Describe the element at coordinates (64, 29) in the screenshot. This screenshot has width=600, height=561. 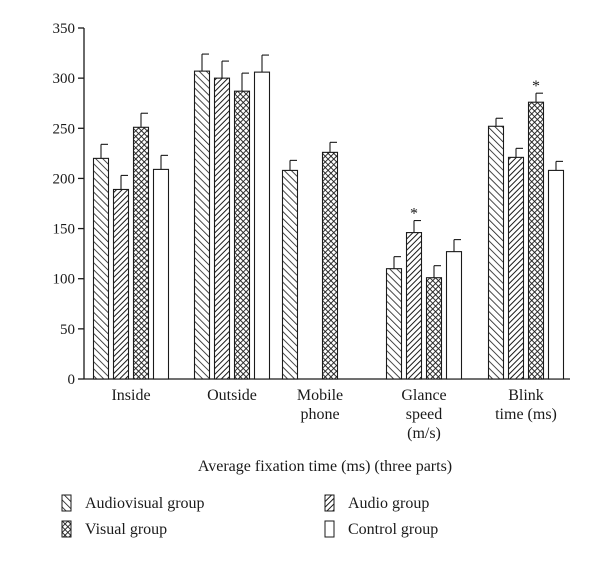
I see `y-tick-label: 350` at that location.